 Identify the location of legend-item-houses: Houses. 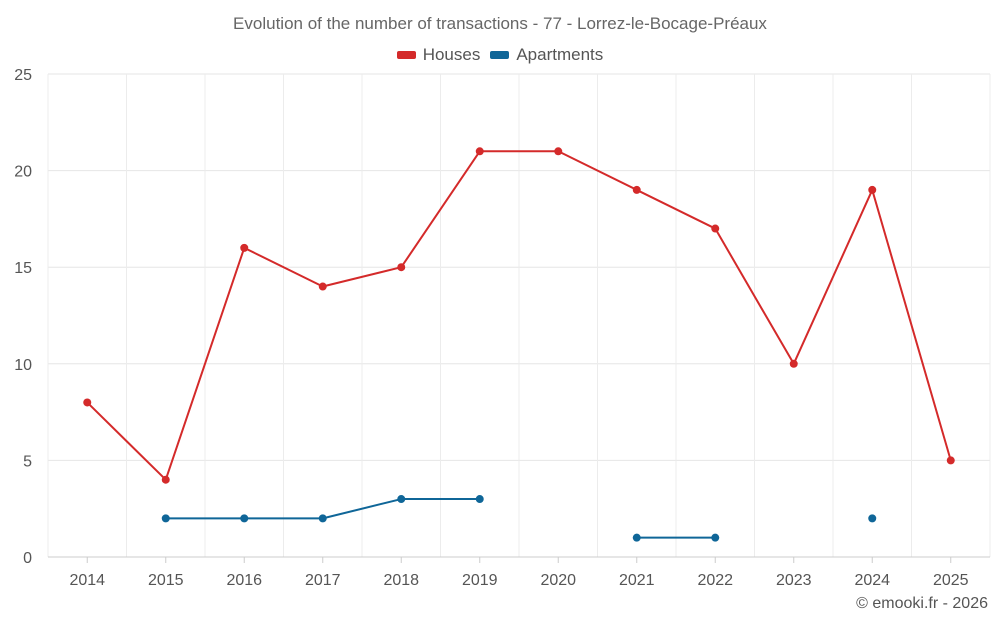
(438, 55).